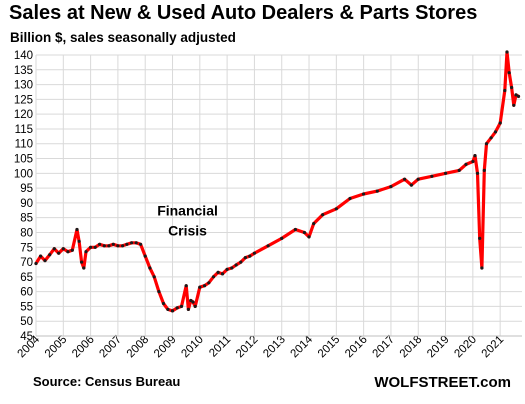 This screenshot has width=525, height=404. I want to click on y-tick-label: 110, so click(24, 145).